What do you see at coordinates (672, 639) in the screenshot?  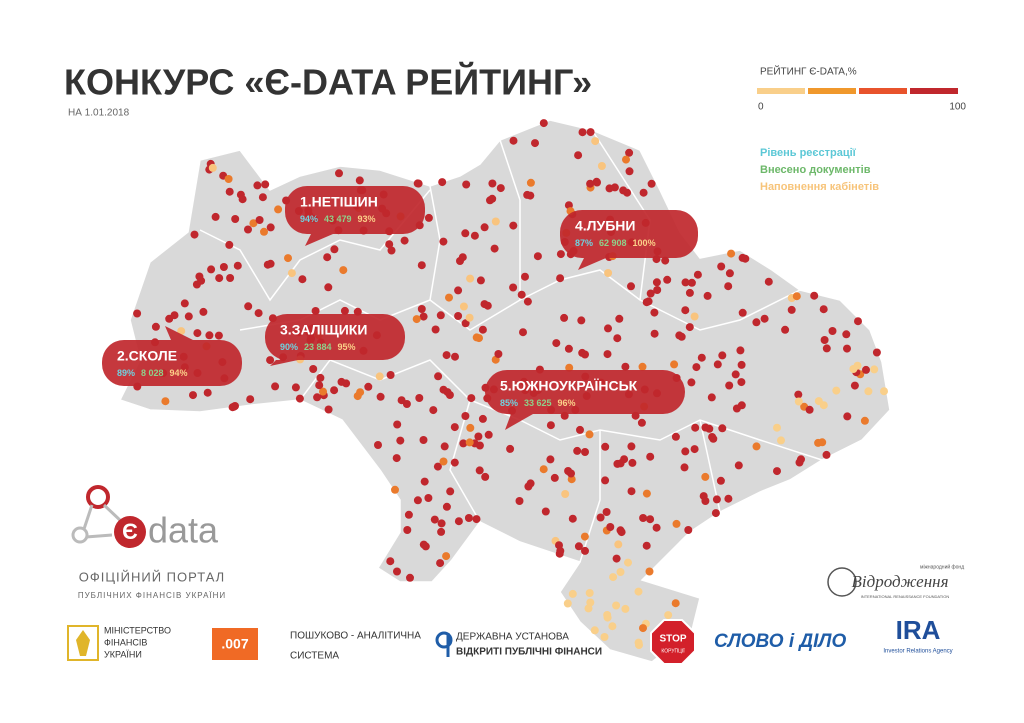 I see `stop-text: STOP` at bounding box center [672, 639].